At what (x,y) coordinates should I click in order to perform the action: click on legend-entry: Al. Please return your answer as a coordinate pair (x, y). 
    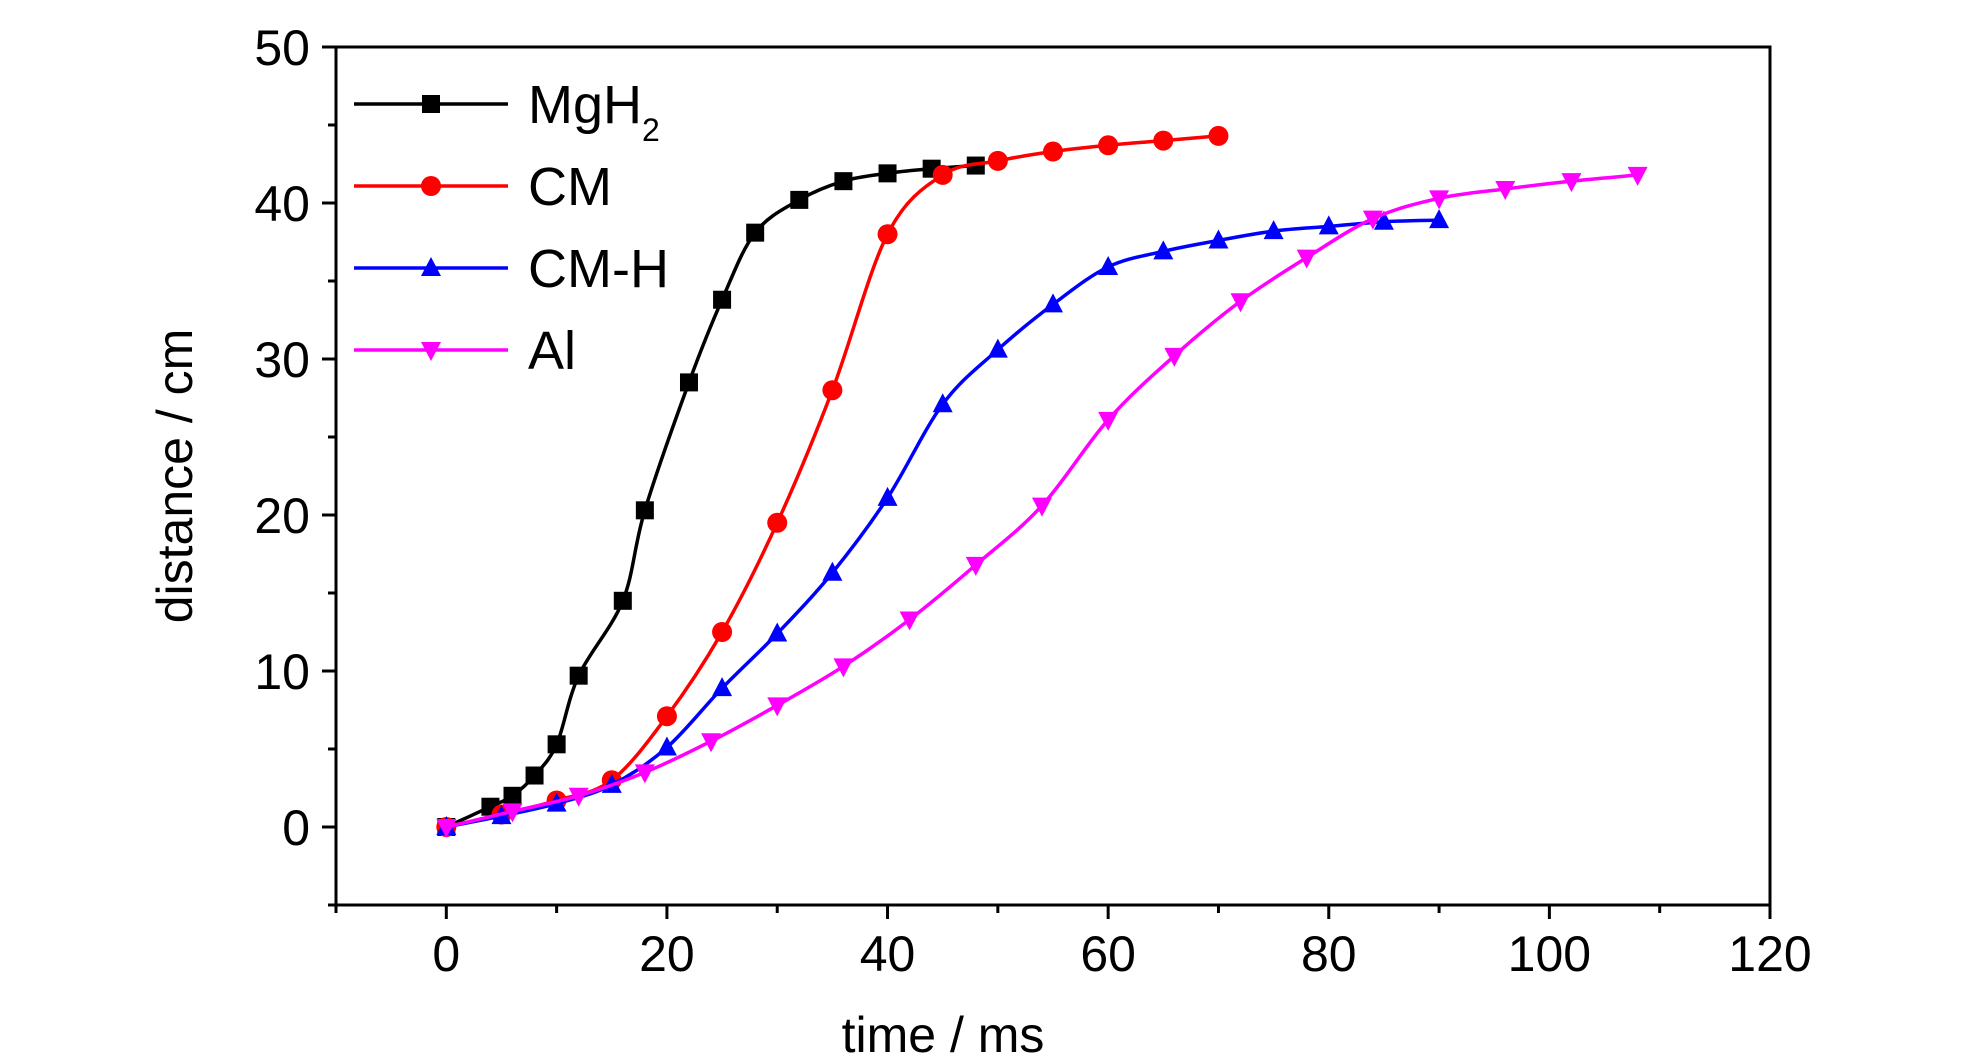
    Looking at the image, I should click on (465, 351).